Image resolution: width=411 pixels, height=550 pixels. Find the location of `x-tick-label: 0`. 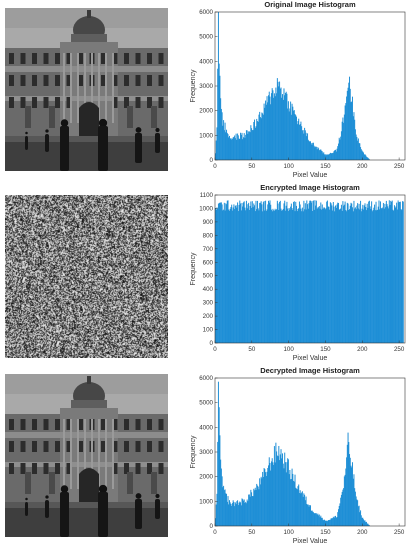

x-tick-label: 0 is located at coordinates (215, 349).